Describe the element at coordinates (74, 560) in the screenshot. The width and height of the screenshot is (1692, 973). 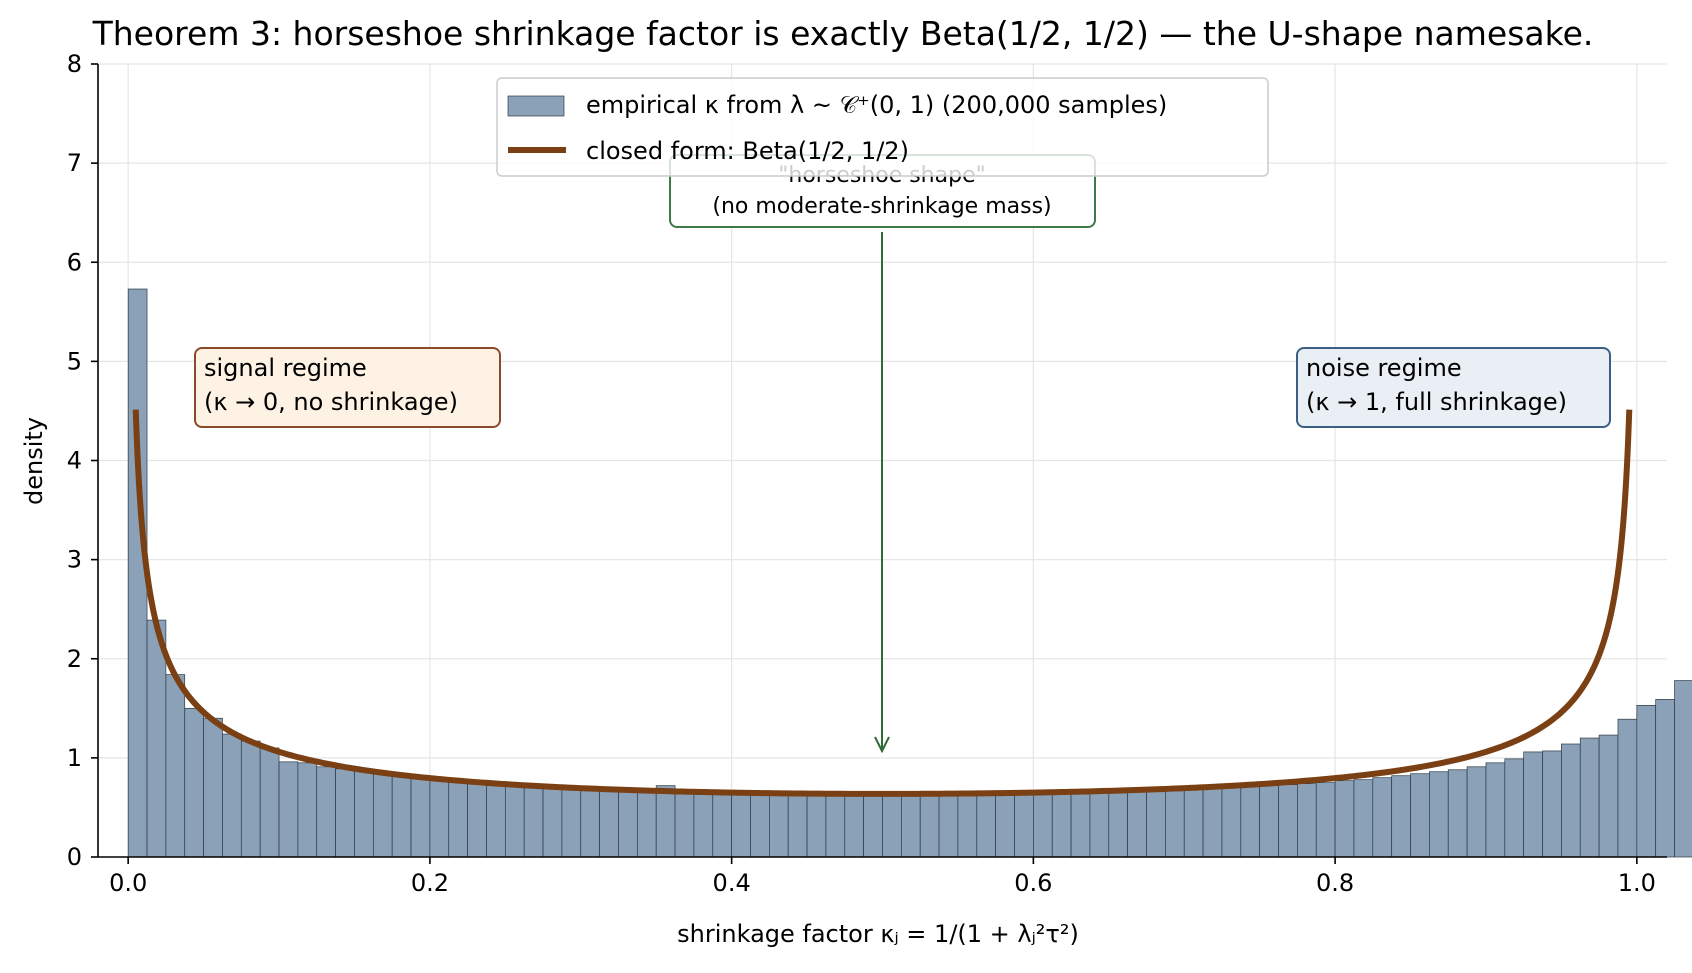
I see `y-tick-label: 3` at that location.